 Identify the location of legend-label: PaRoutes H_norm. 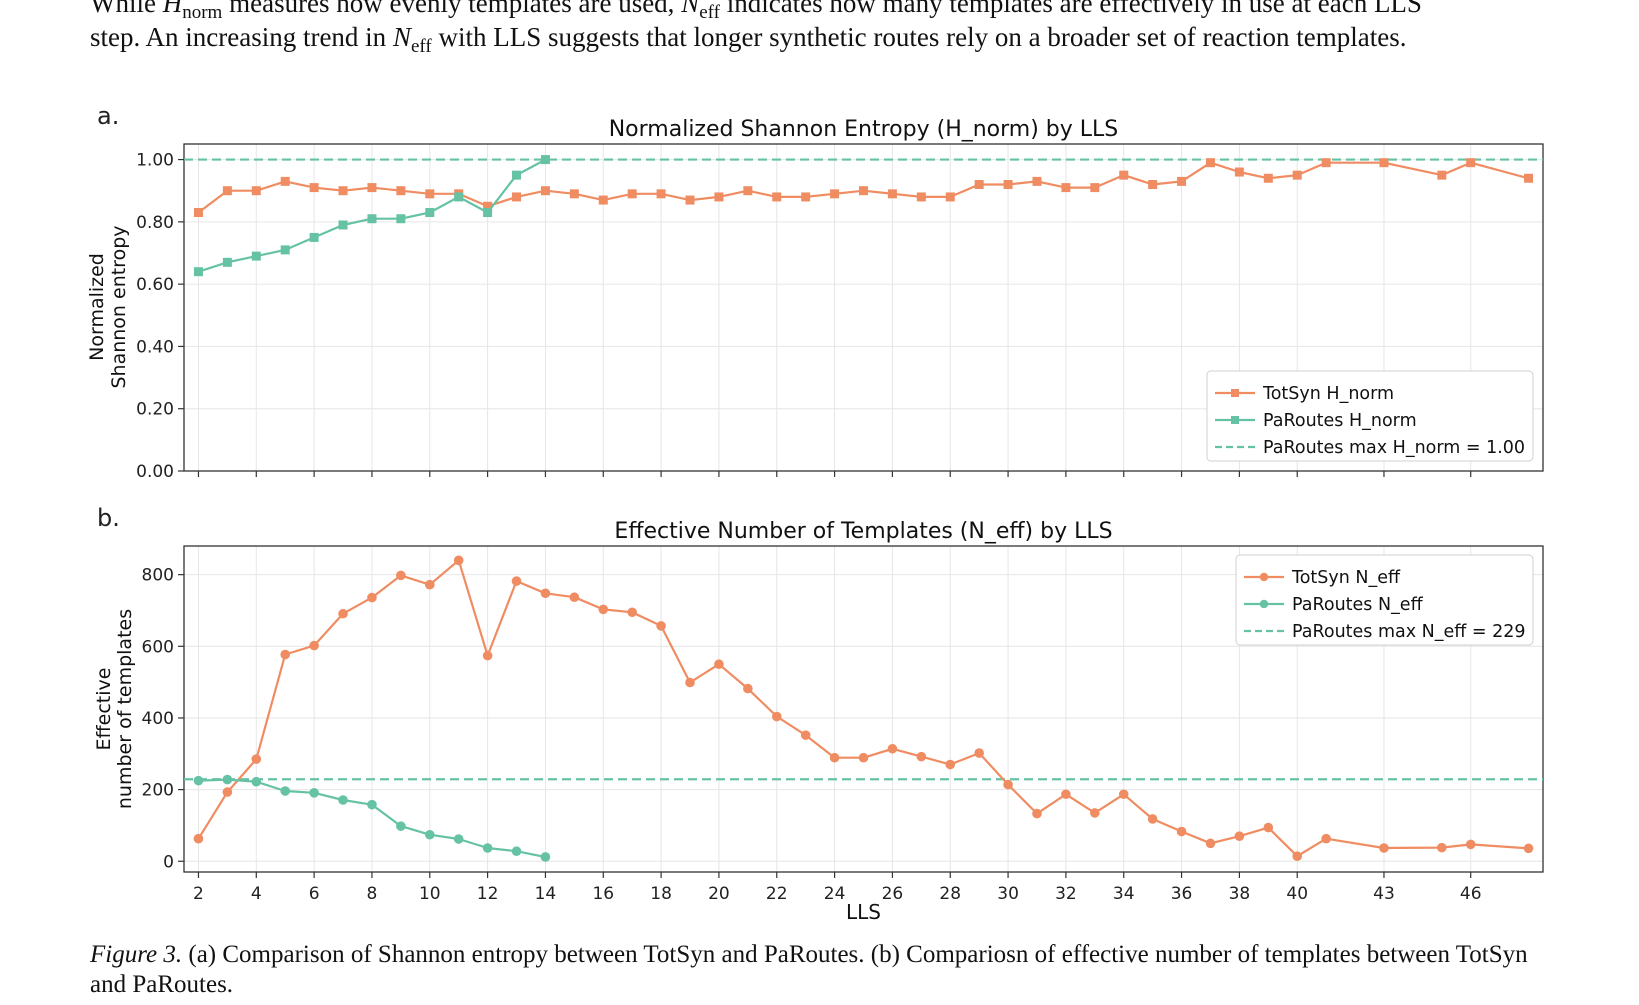
(1340, 421).